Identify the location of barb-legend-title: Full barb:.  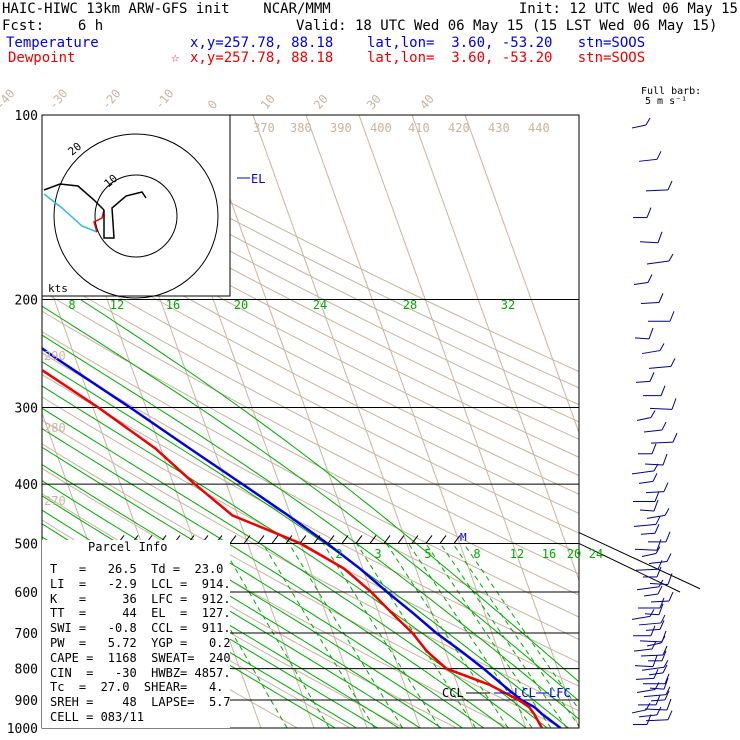
(671, 91).